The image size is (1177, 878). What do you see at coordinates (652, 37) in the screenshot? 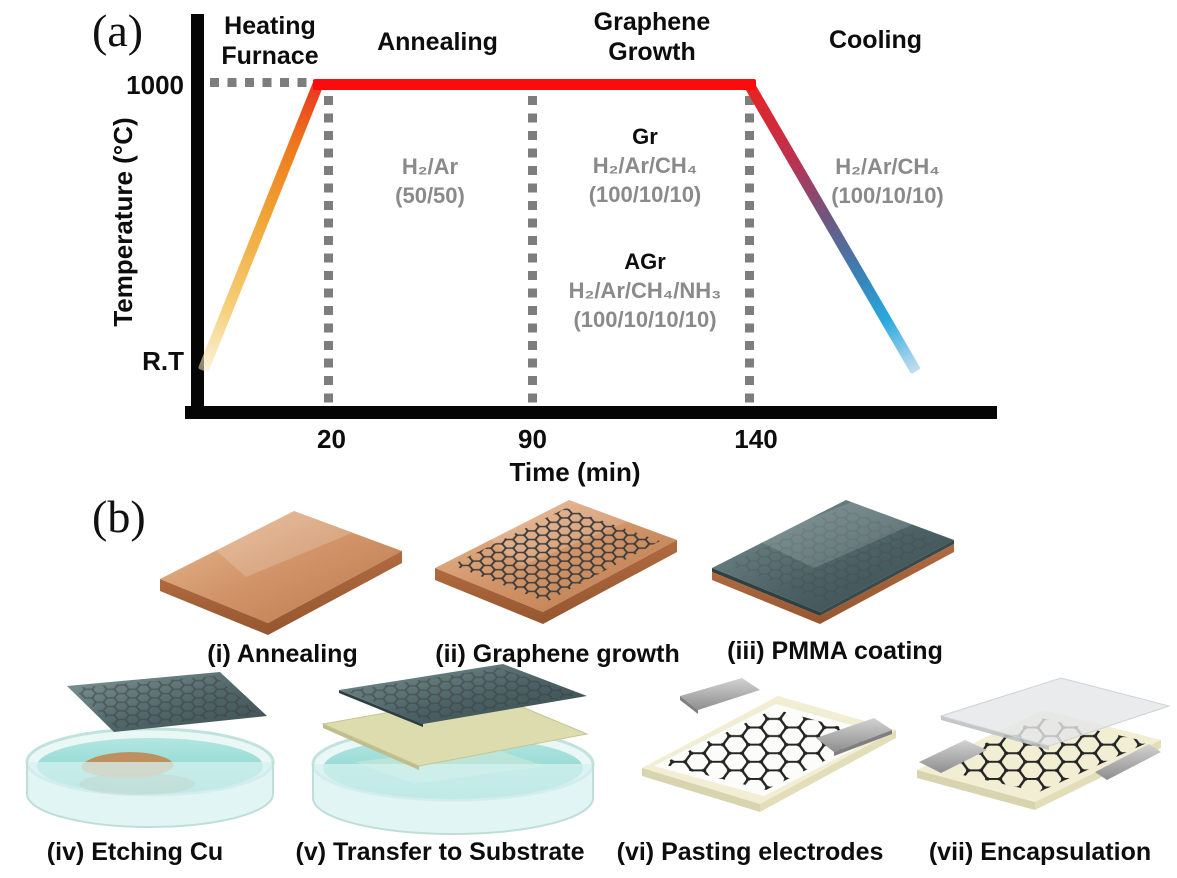
I see `phase-label-graphene-growth: Graphene Growth` at bounding box center [652, 37].